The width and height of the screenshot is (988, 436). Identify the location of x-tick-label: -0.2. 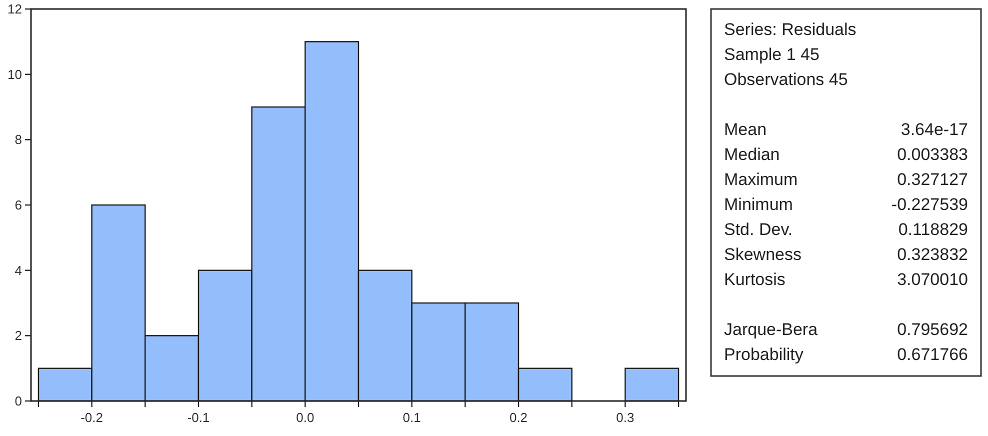
(92, 417).